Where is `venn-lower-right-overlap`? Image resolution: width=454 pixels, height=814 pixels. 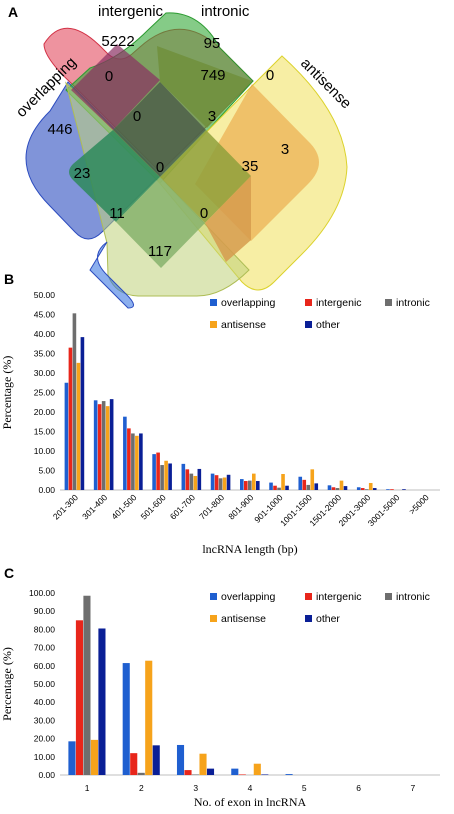 venn-lower-right-overlap is located at coordinates (228, 219).